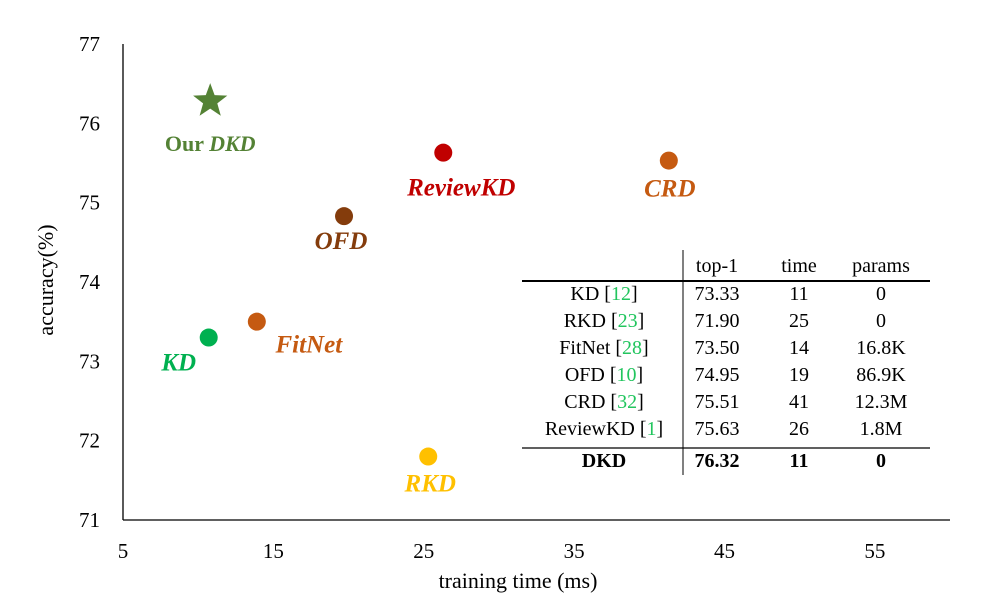  I want to click on point-label-rkd: RKD, so click(430, 484).